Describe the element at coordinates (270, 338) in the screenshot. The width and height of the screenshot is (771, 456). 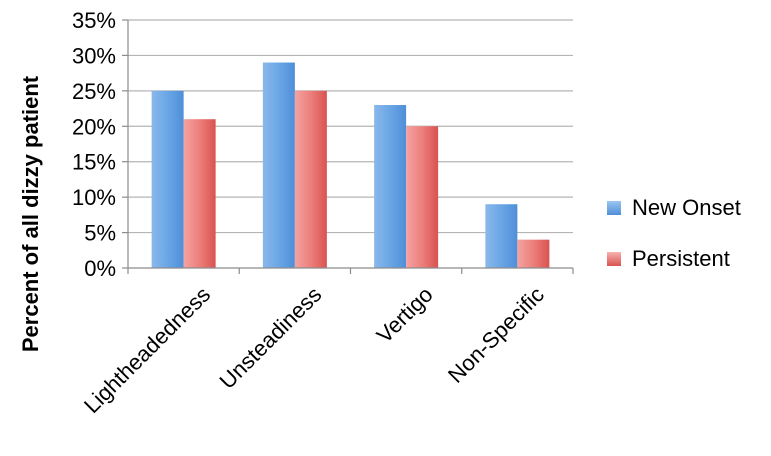
I see `x-category-label: Unsteadiness` at that location.